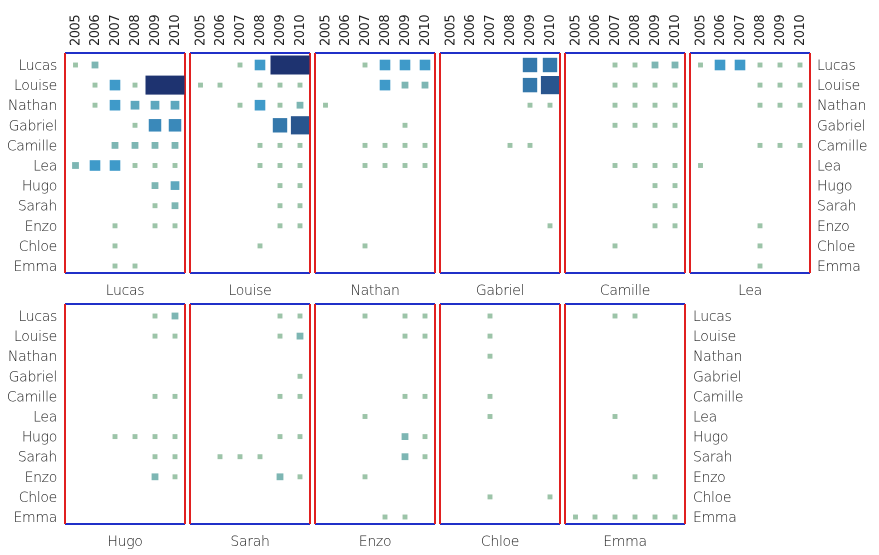 Image resolution: width=879 pixels, height=555 pixels. I want to click on panel-label: Camille, so click(625, 291).